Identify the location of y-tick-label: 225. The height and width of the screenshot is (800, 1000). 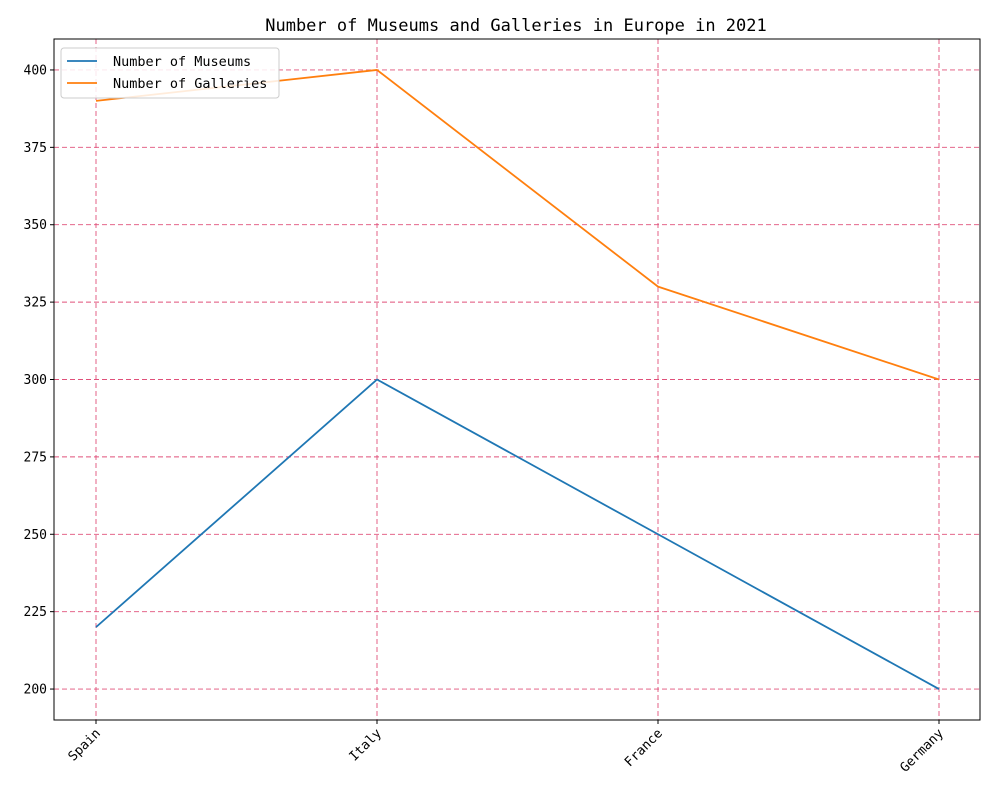
(35, 612).